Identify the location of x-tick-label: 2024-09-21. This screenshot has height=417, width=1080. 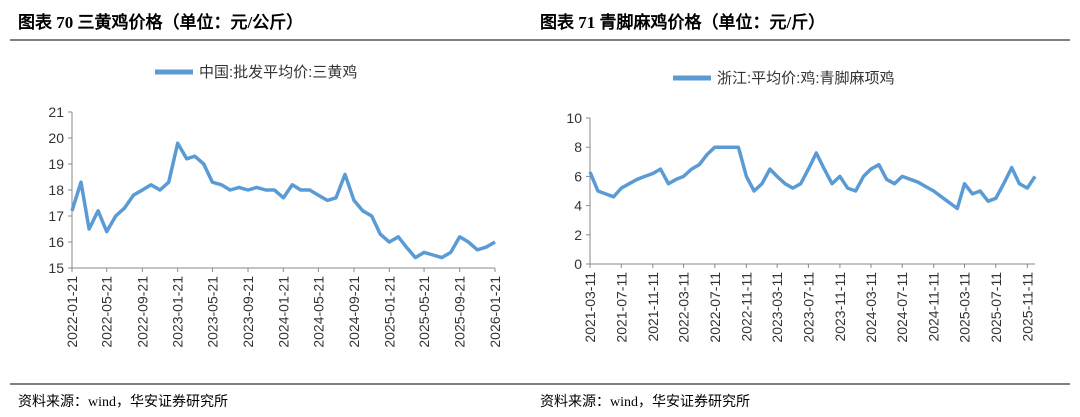
(354, 312).